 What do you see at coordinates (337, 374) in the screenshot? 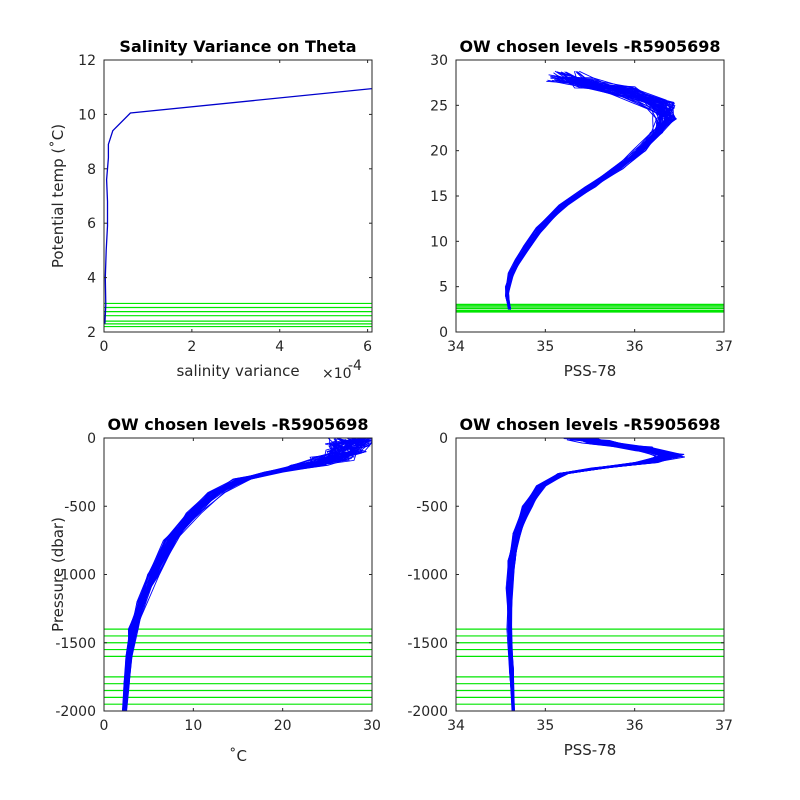
I see `x-exponent-label: ×10` at bounding box center [337, 374].